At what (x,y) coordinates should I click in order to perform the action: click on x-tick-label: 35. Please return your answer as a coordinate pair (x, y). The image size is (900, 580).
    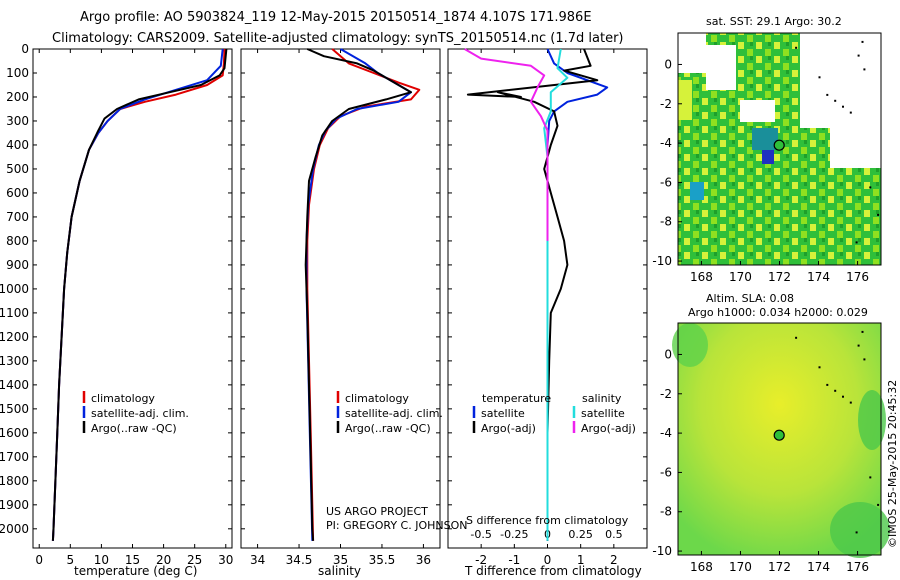
    Looking at the image, I should click on (340, 560).